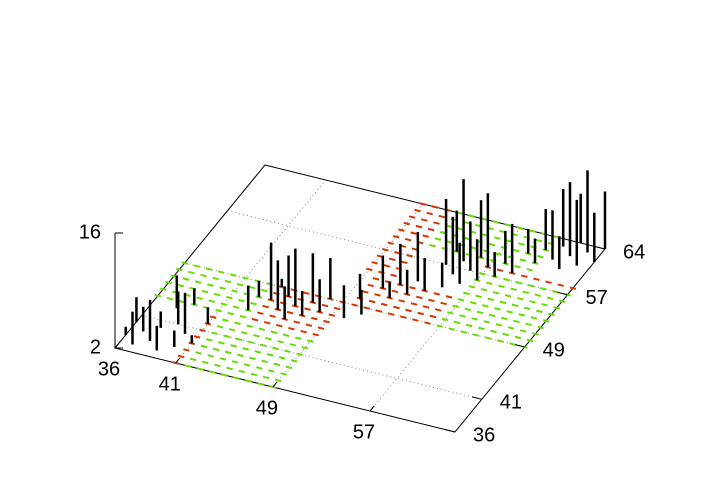  I want to click on x-tick, so click(117, 345).